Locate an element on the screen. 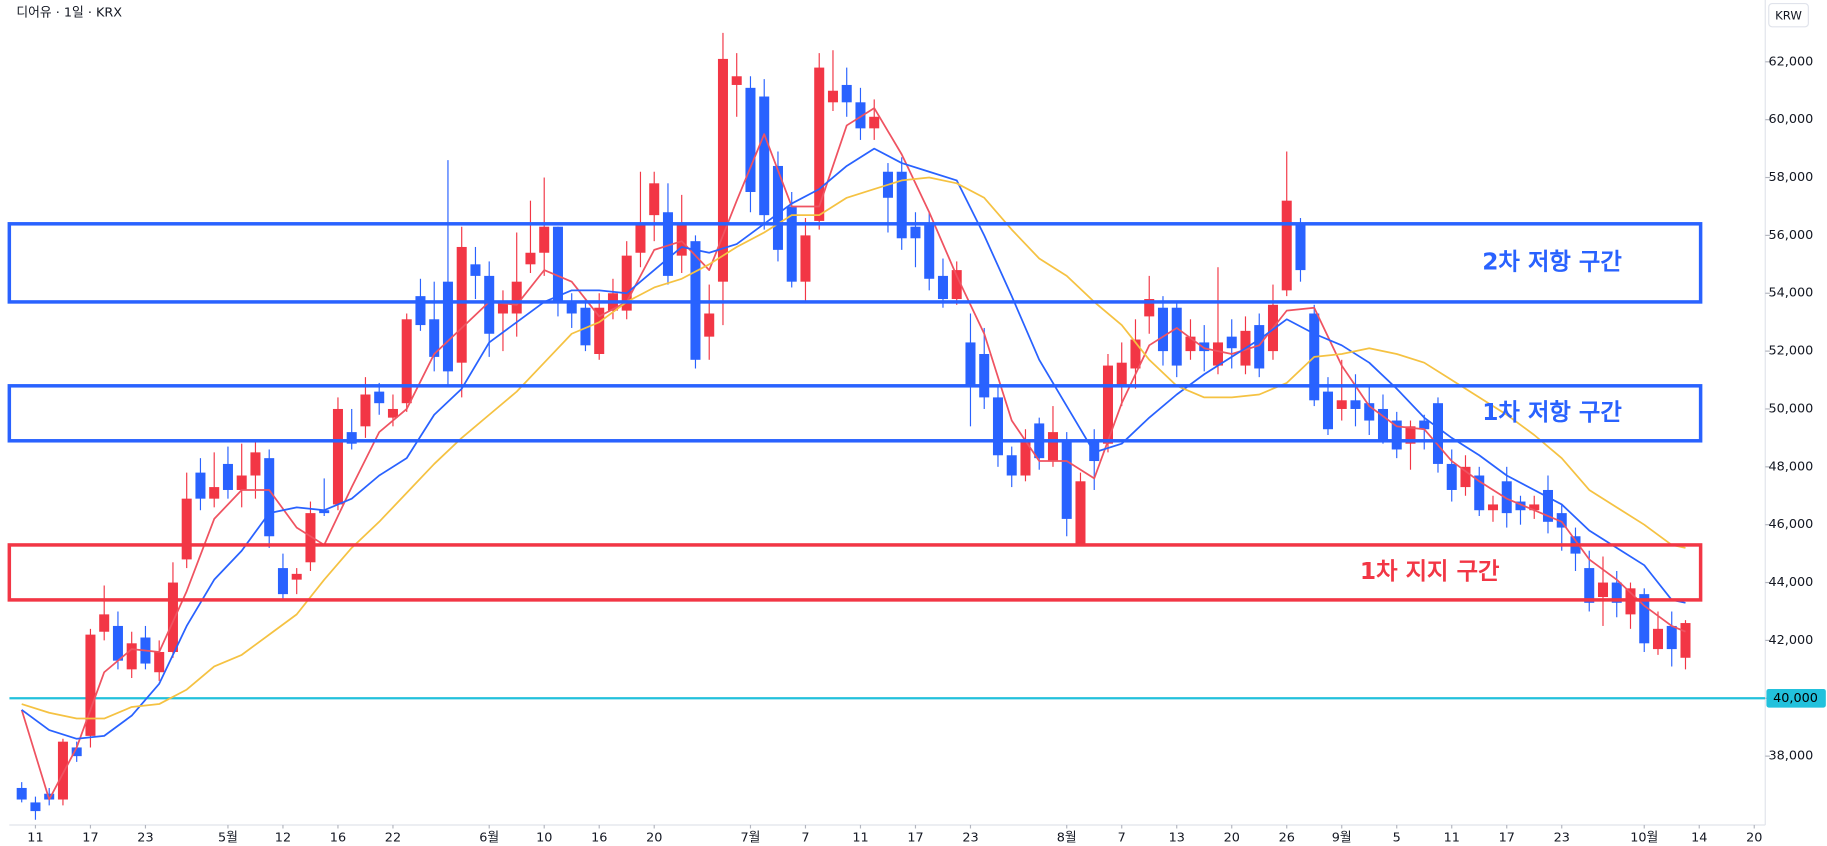 This screenshot has height=846, width=1827. x-tick-label: 5 is located at coordinates (1397, 837).